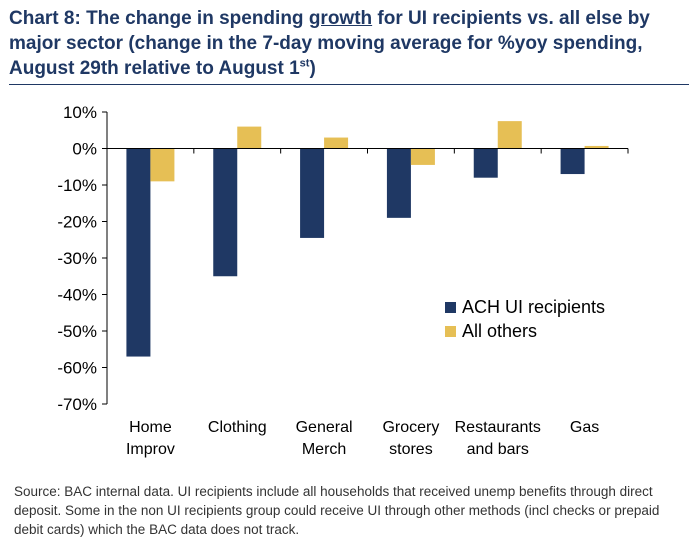 This screenshot has height=550, width=698. What do you see at coordinates (150, 449) in the screenshot?
I see `x-category-label: Improv` at bounding box center [150, 449].